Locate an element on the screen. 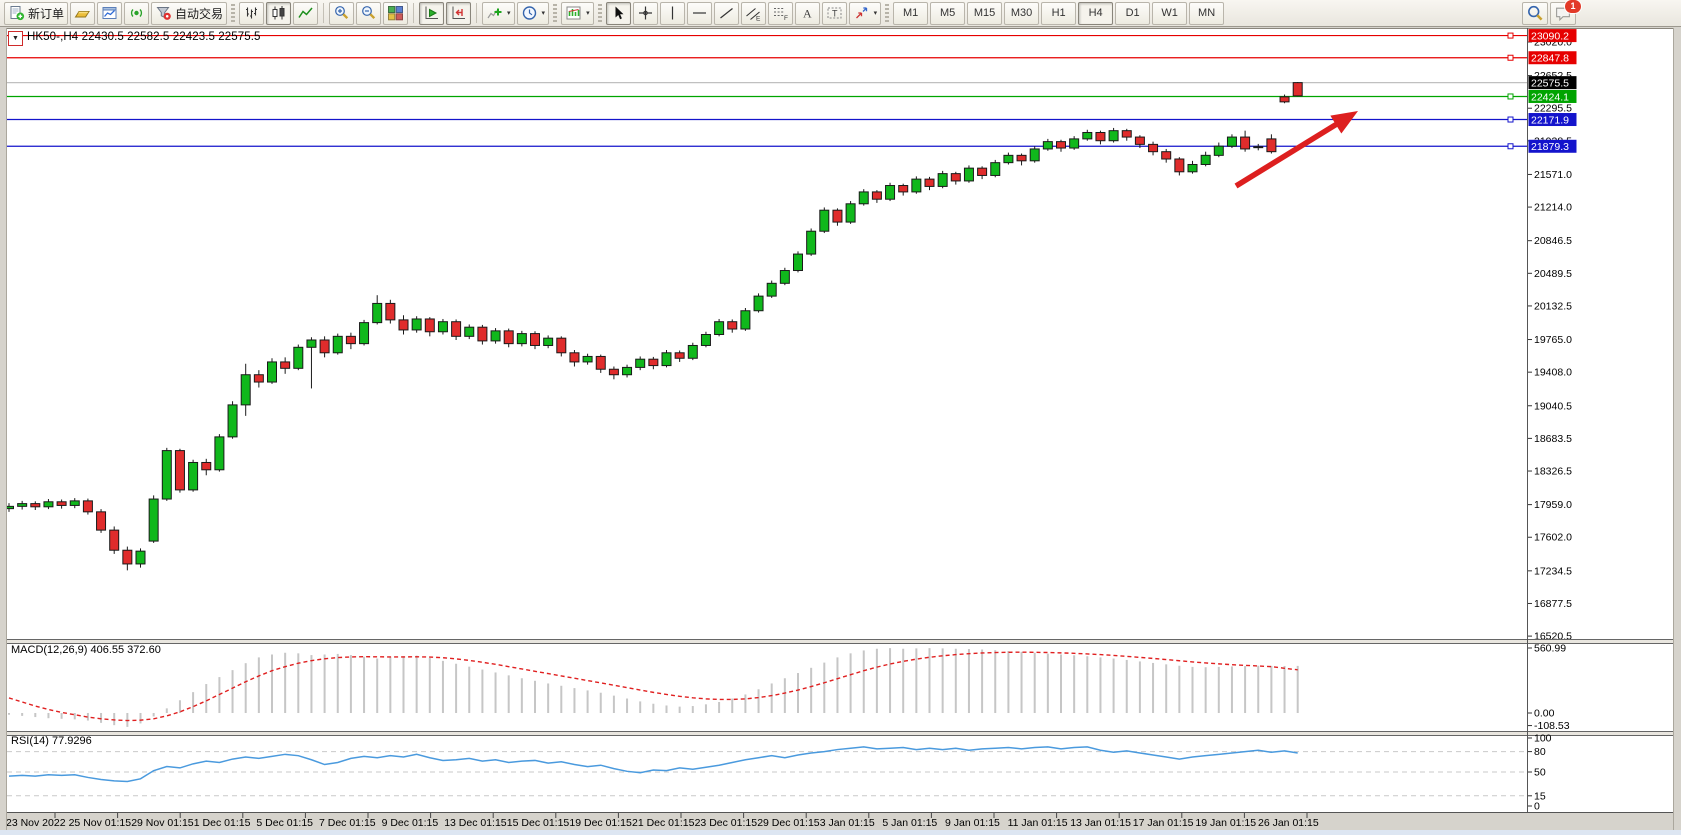 The image size is (1681, 835). data-window-button is located at coordinates (110, 13).